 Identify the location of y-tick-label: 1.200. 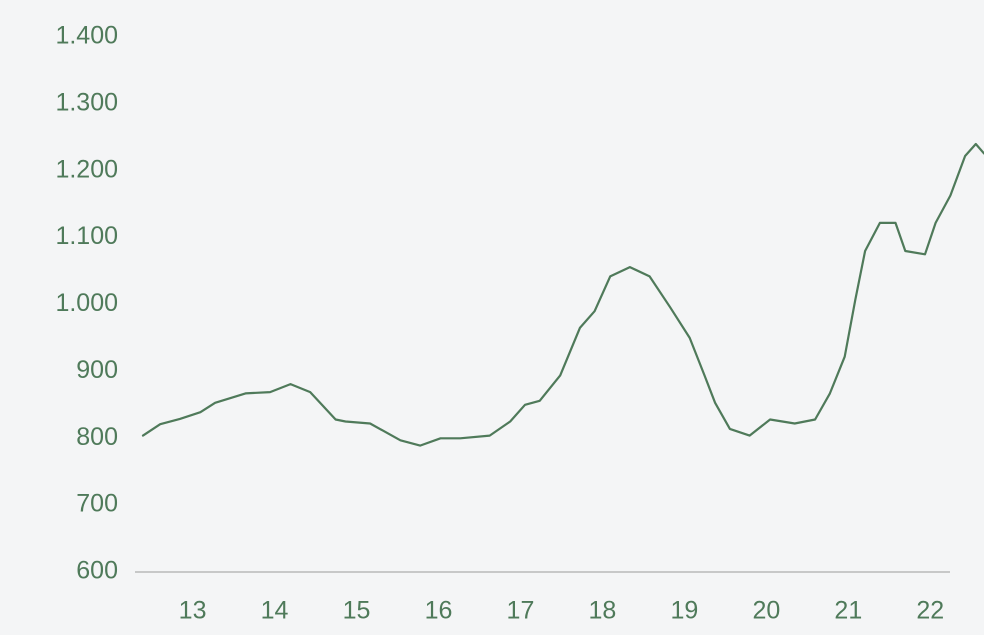
(86, 169).